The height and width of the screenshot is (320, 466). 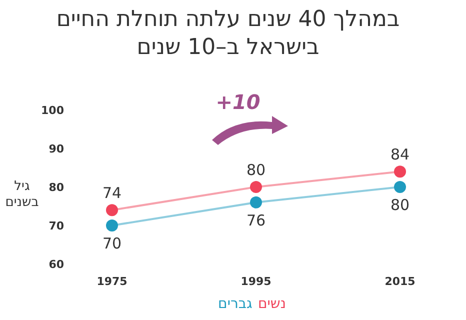 I want to click on data-label: 84, so click(x=400, y=155).